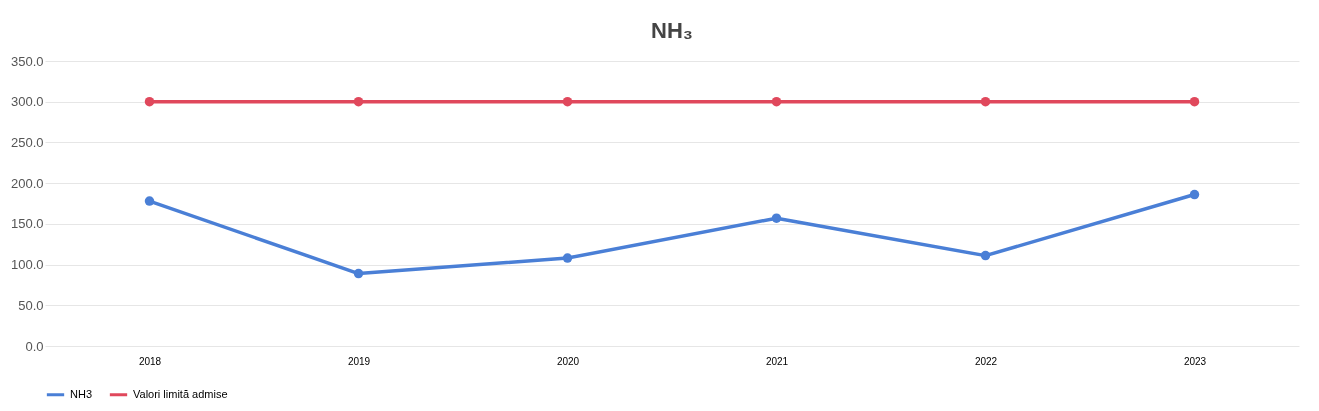 Image resolution: width=1319 pixels, height=411 pixels. Describe the element at coordinates (150, 361) in the screenshot. I see `x-tick-label: 2018` at that location.